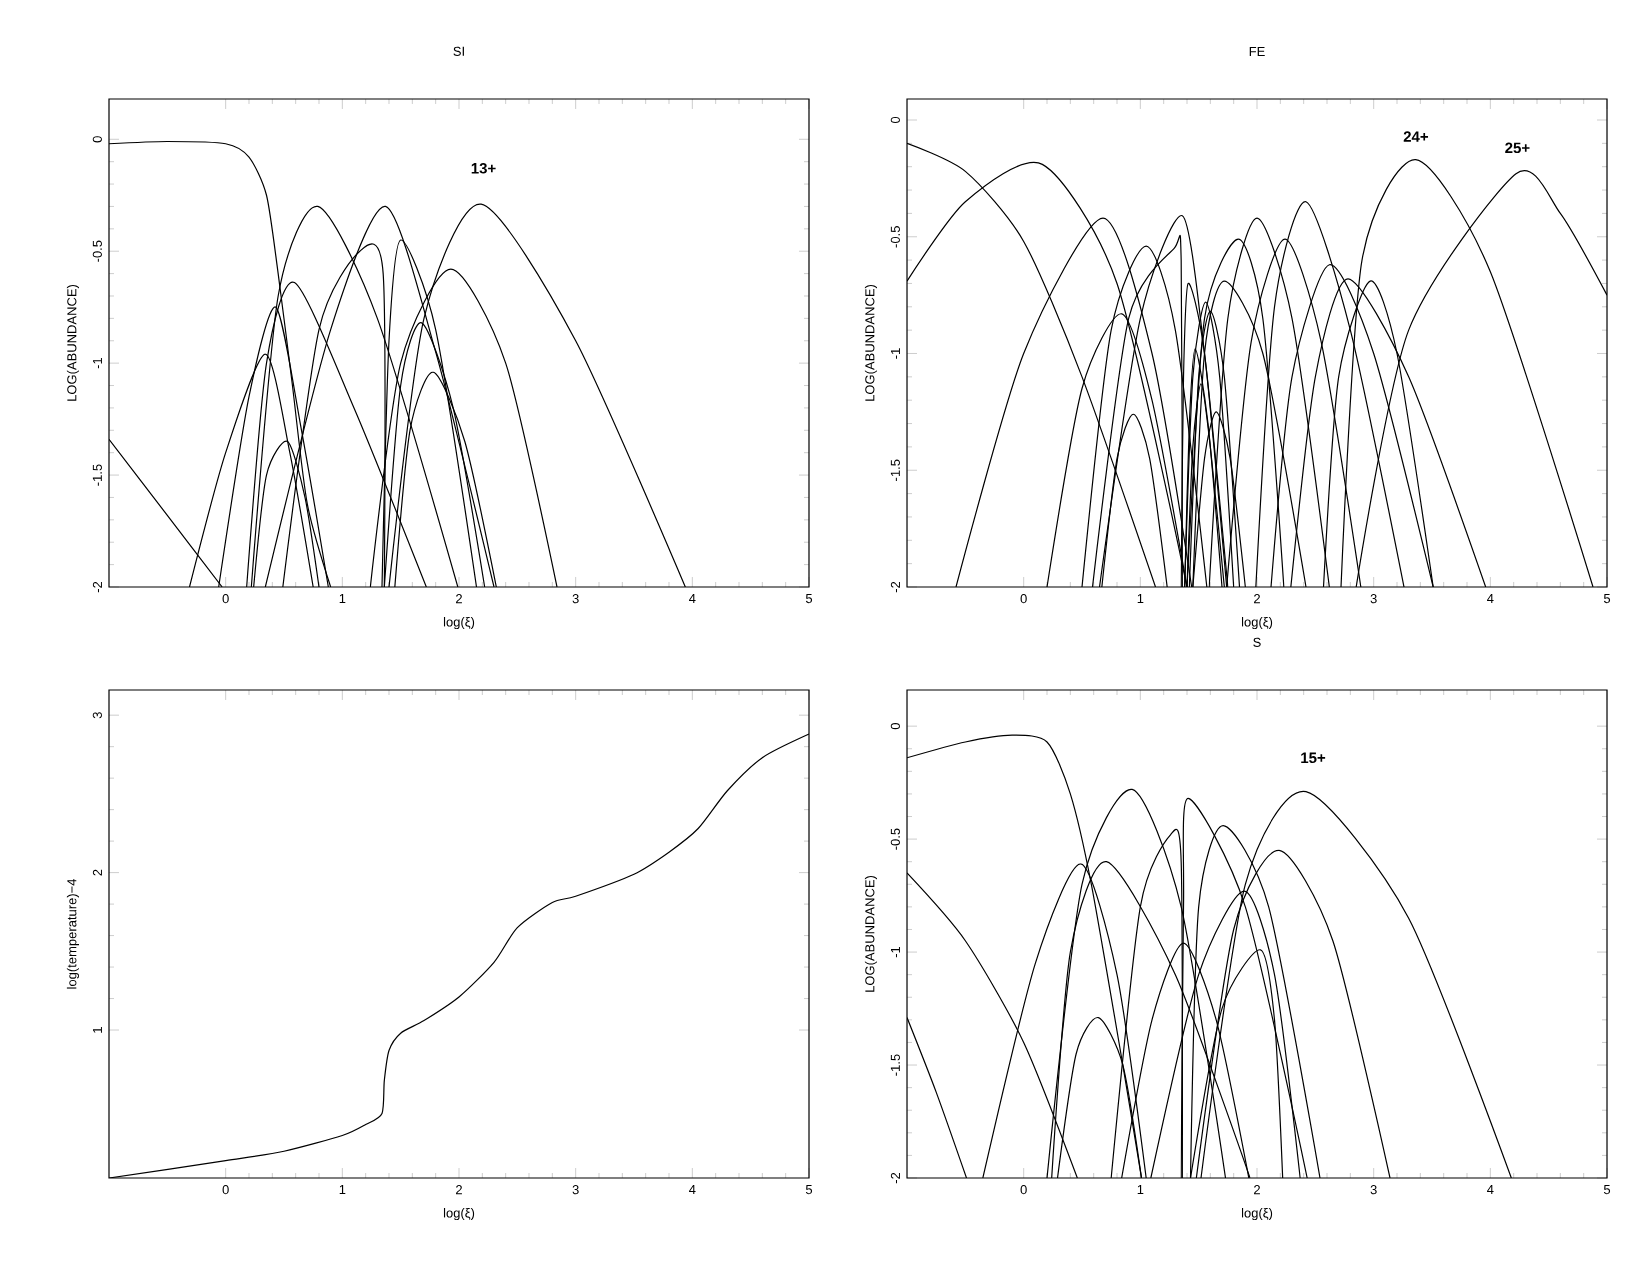 The height and width of the screenshot is (1275, 1650). What do you see at coordinates (483, 168) in the screenshot?
I see `annotation: 13+` at bounding box center [483, 168].